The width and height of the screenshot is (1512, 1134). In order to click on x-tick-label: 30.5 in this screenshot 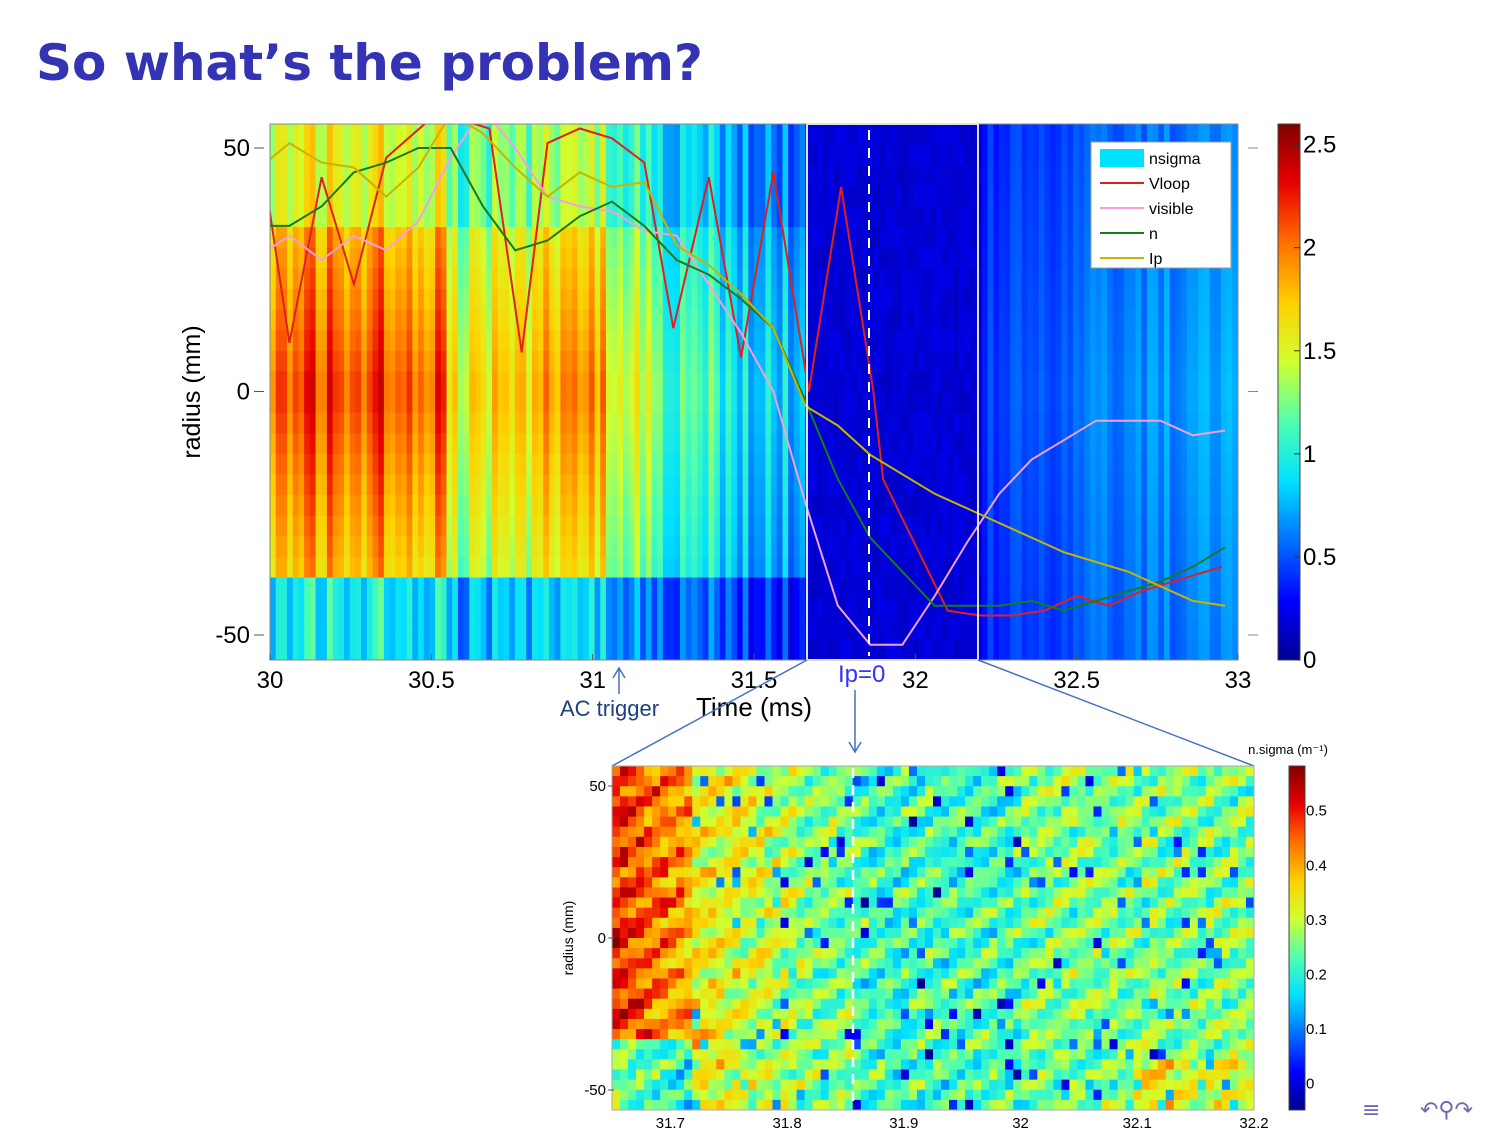, I will do `click(431, 680)`.